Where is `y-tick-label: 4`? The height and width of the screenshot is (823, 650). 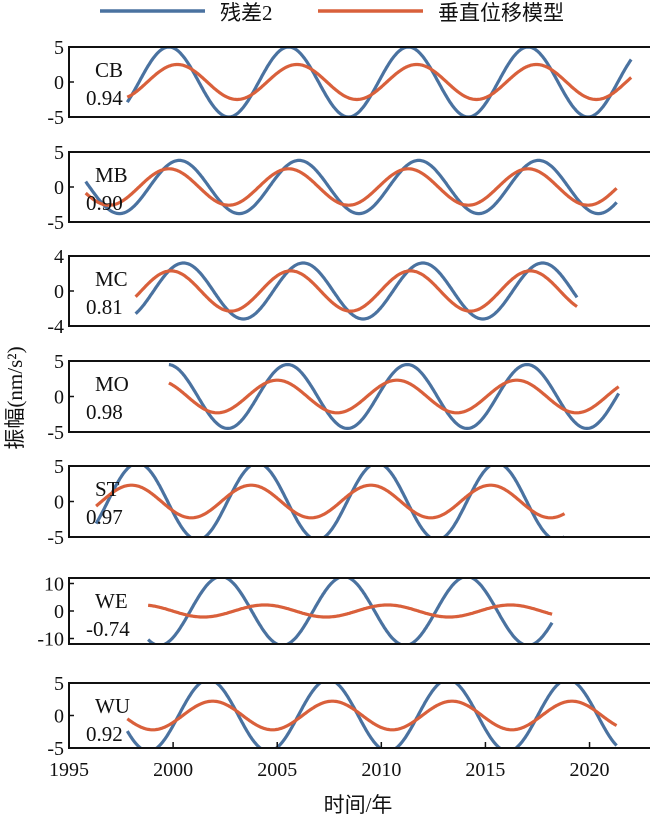
y-tick-label: 4 is located at coordinates (59, 257).